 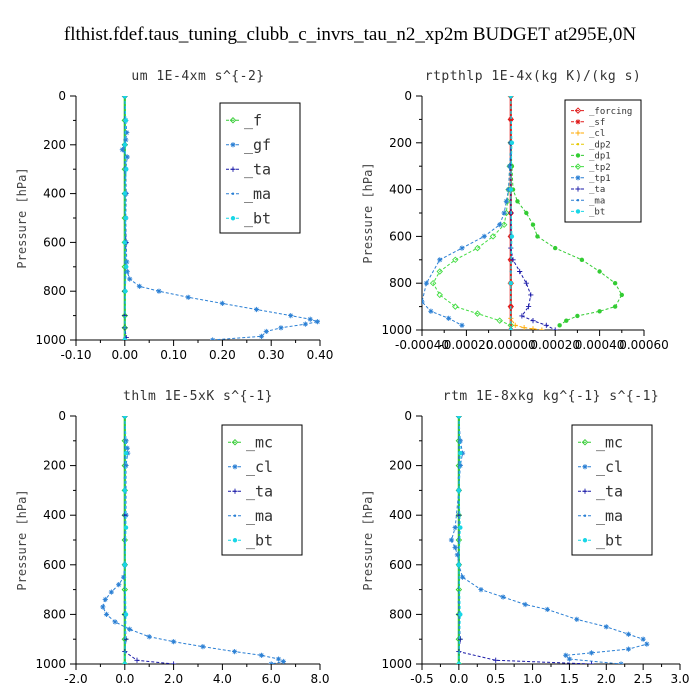 What do you see at coordinates (408, 96) in the screenshot?
I see `y-tick-label: 0` at bounding box center [408, 96].